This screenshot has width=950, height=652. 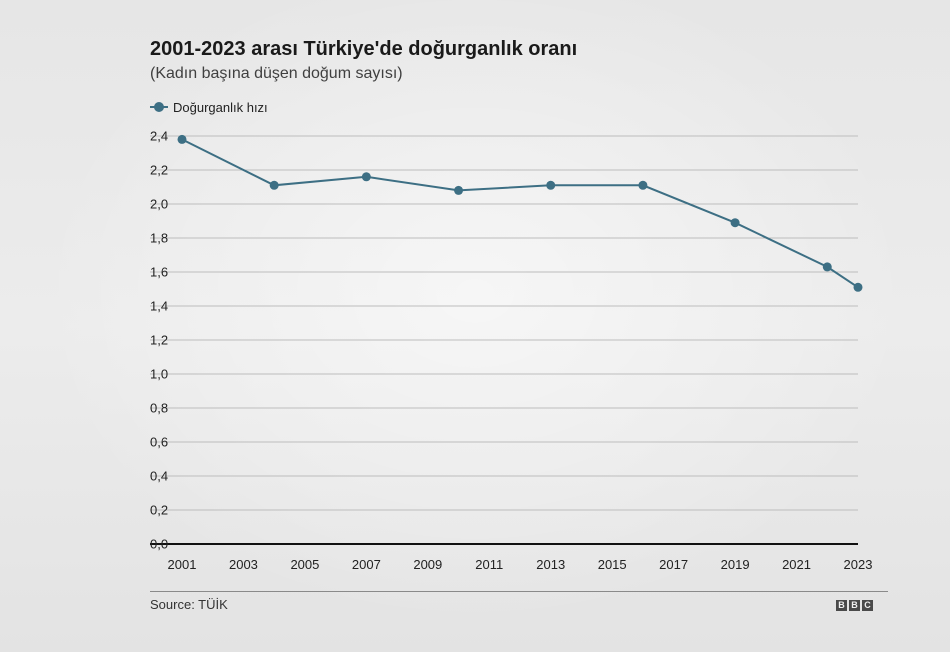 What do you see at coordinates (519, 591) in the screenshot?
I see `source-divider` at bounding box center [519, 591].